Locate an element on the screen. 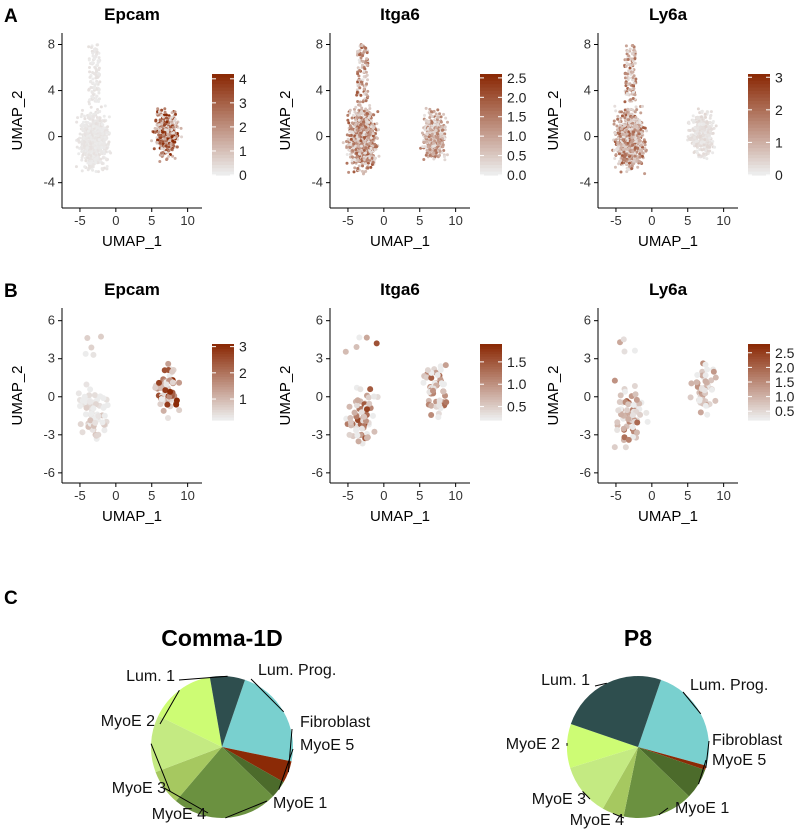 The width and height of the screenshot is (809, 831). pie-title: P8 is located at coordinates (638, 638).